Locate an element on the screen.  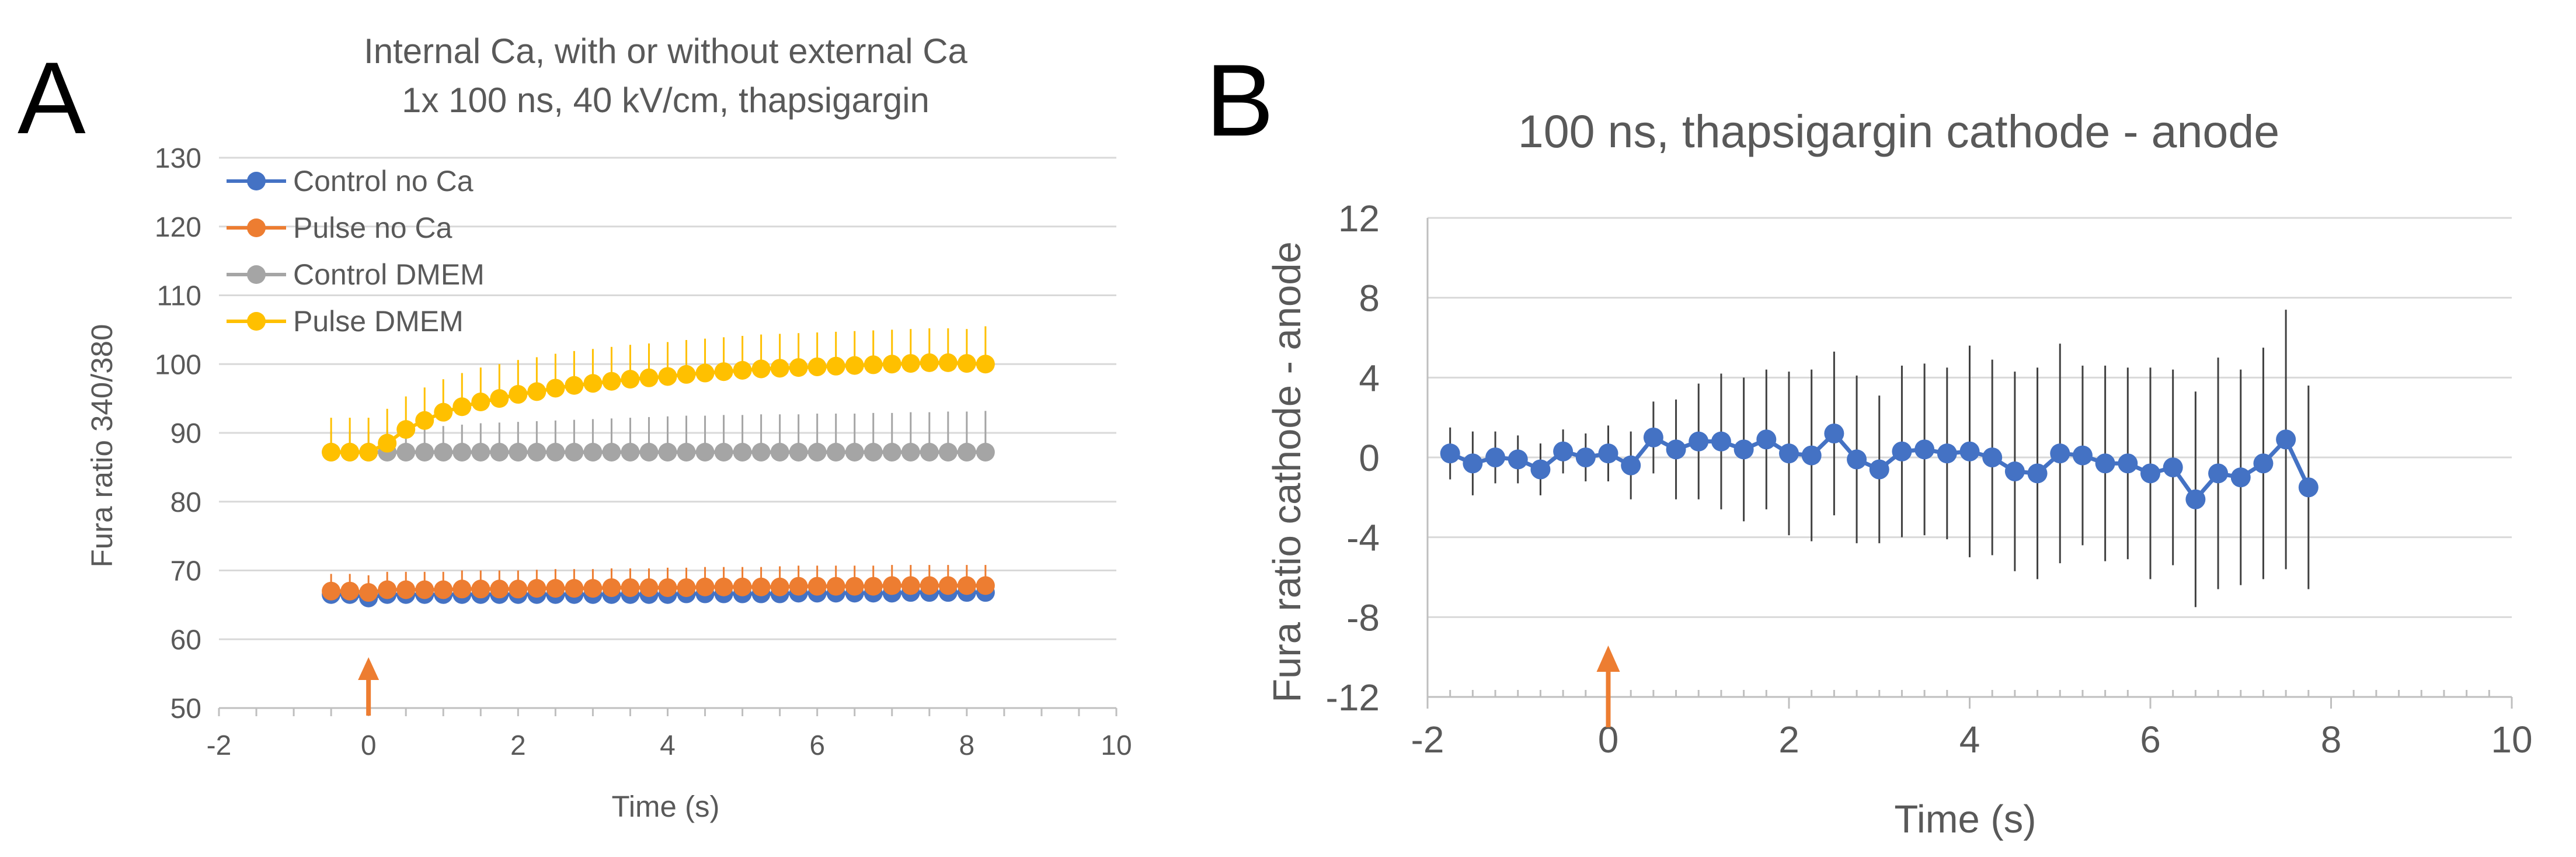
panel-a-x-tick-label: 8 is located at coordinates (966, 745).